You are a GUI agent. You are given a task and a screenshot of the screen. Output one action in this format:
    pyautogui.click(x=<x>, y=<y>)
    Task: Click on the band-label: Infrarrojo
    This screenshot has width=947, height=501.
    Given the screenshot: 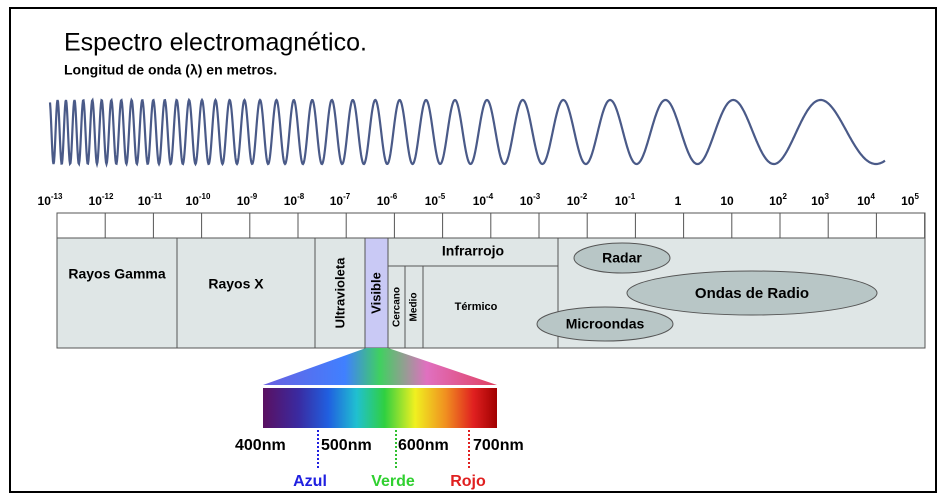 What is the action you would take?
    pyautogui.click(x=473, y=251)
    